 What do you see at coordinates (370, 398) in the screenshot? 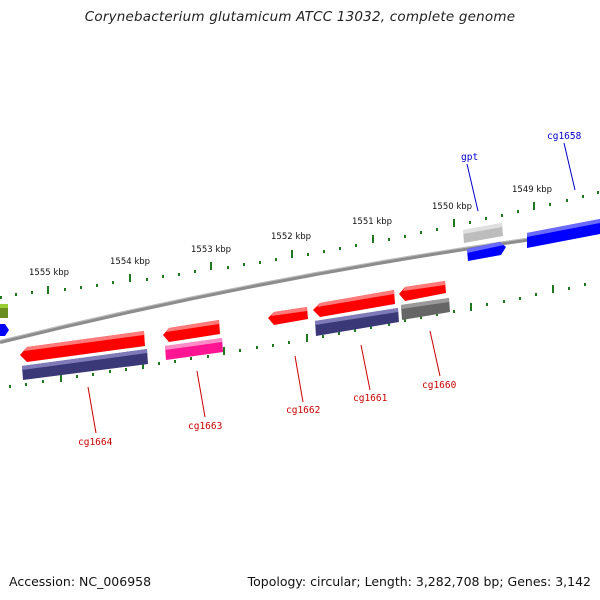
I see `gene-label-cg1661: cg1661` at bounding box center [370, 398].